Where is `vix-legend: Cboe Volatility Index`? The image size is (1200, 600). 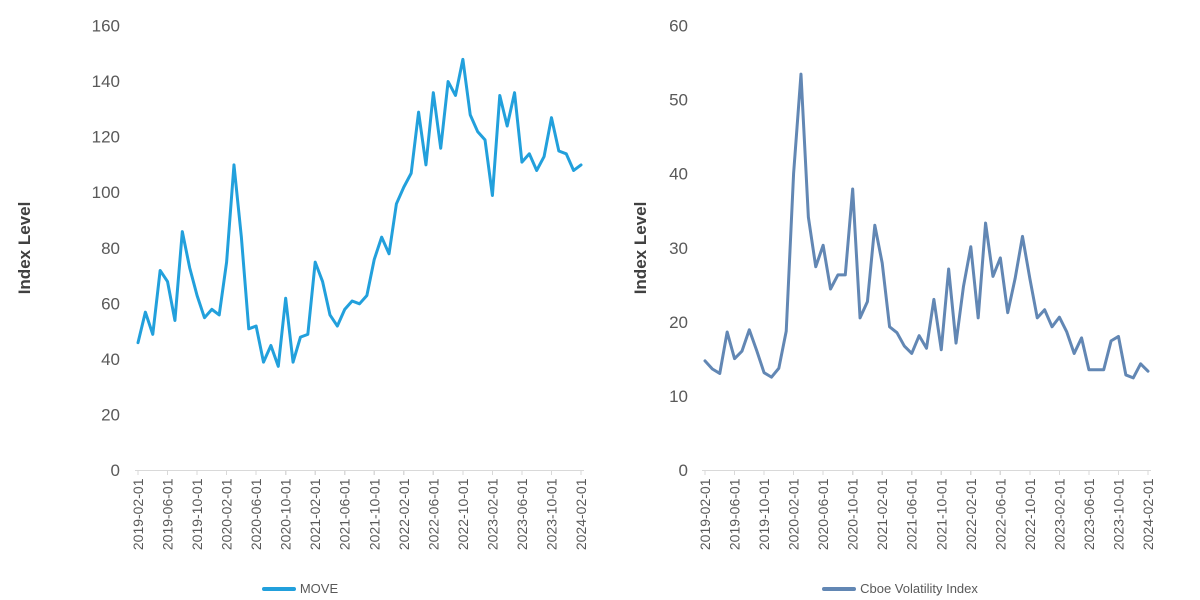
vix-legend: Cboe Volatility Index is located at coordinates (900, 588).